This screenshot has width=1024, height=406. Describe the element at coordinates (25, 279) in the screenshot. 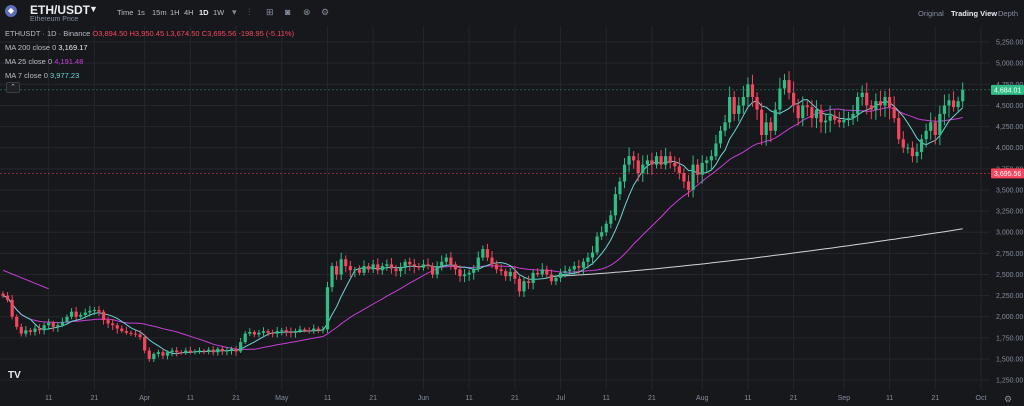

I see `ma25-early-polyline` at that location.